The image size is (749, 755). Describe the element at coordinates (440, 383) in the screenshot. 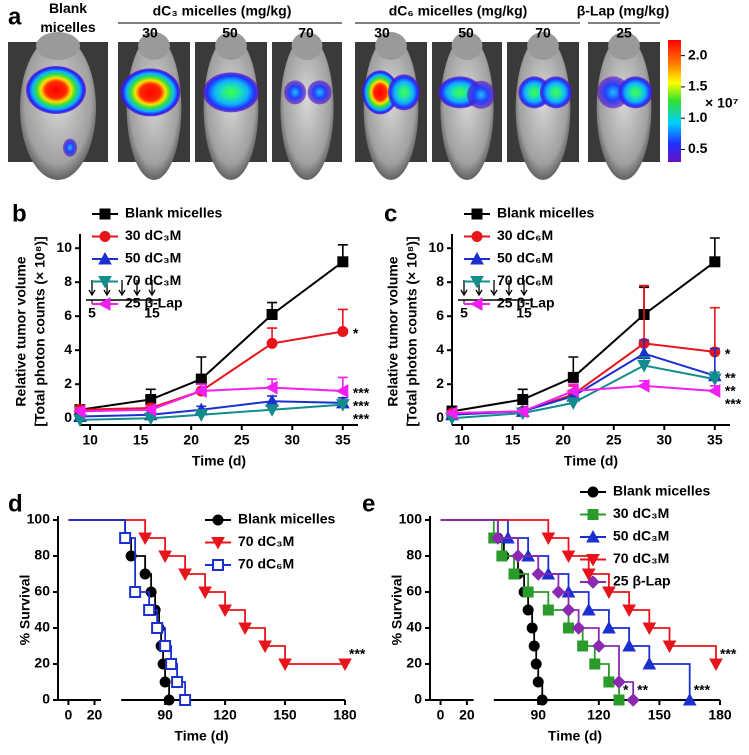

I see `y-tick-label: 2` at that location.